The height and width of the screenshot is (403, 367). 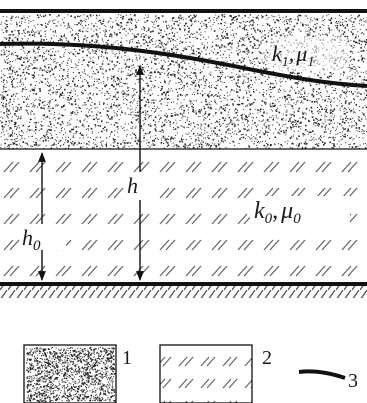 What do you see at coordinates (183, 64) in the screenshot?
I see `free-surface-curve` at bounding box center [183, 64].